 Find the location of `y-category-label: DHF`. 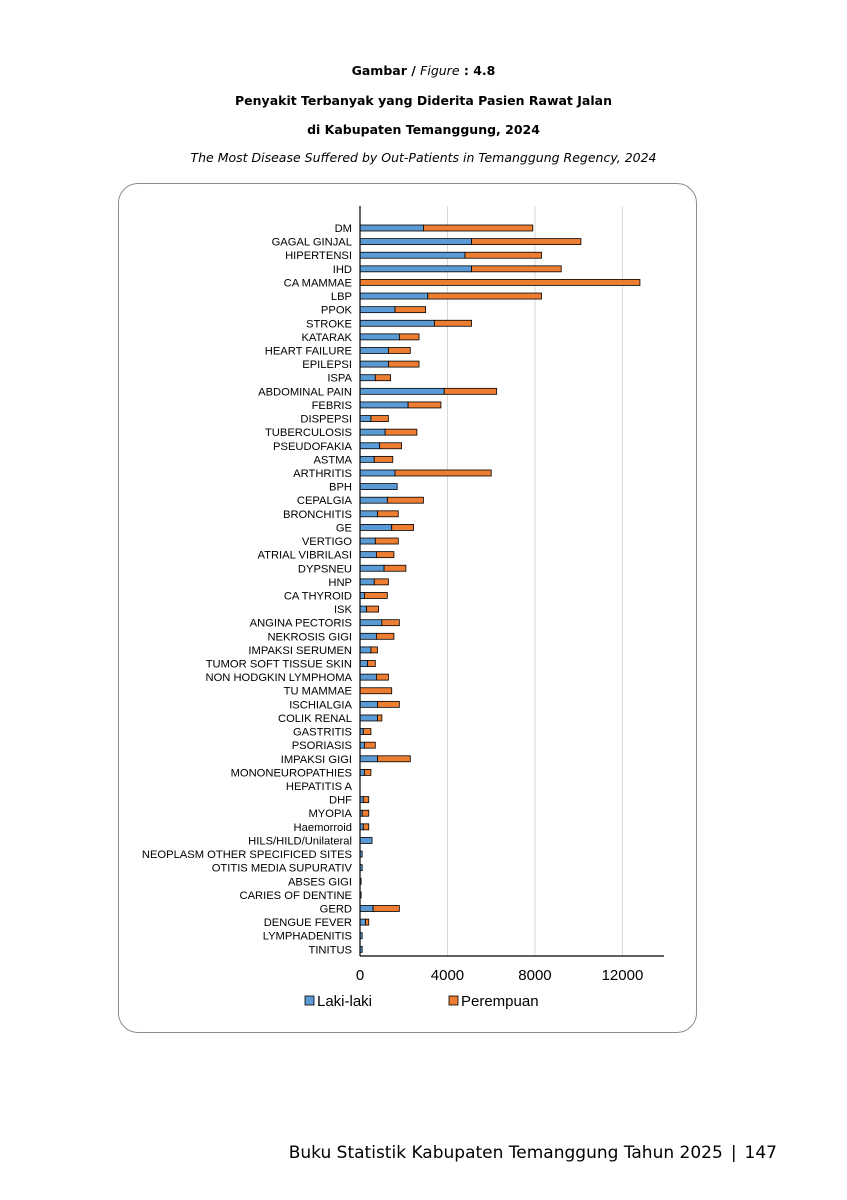

y-category-label: DHF is located at coordinates (340, 801).